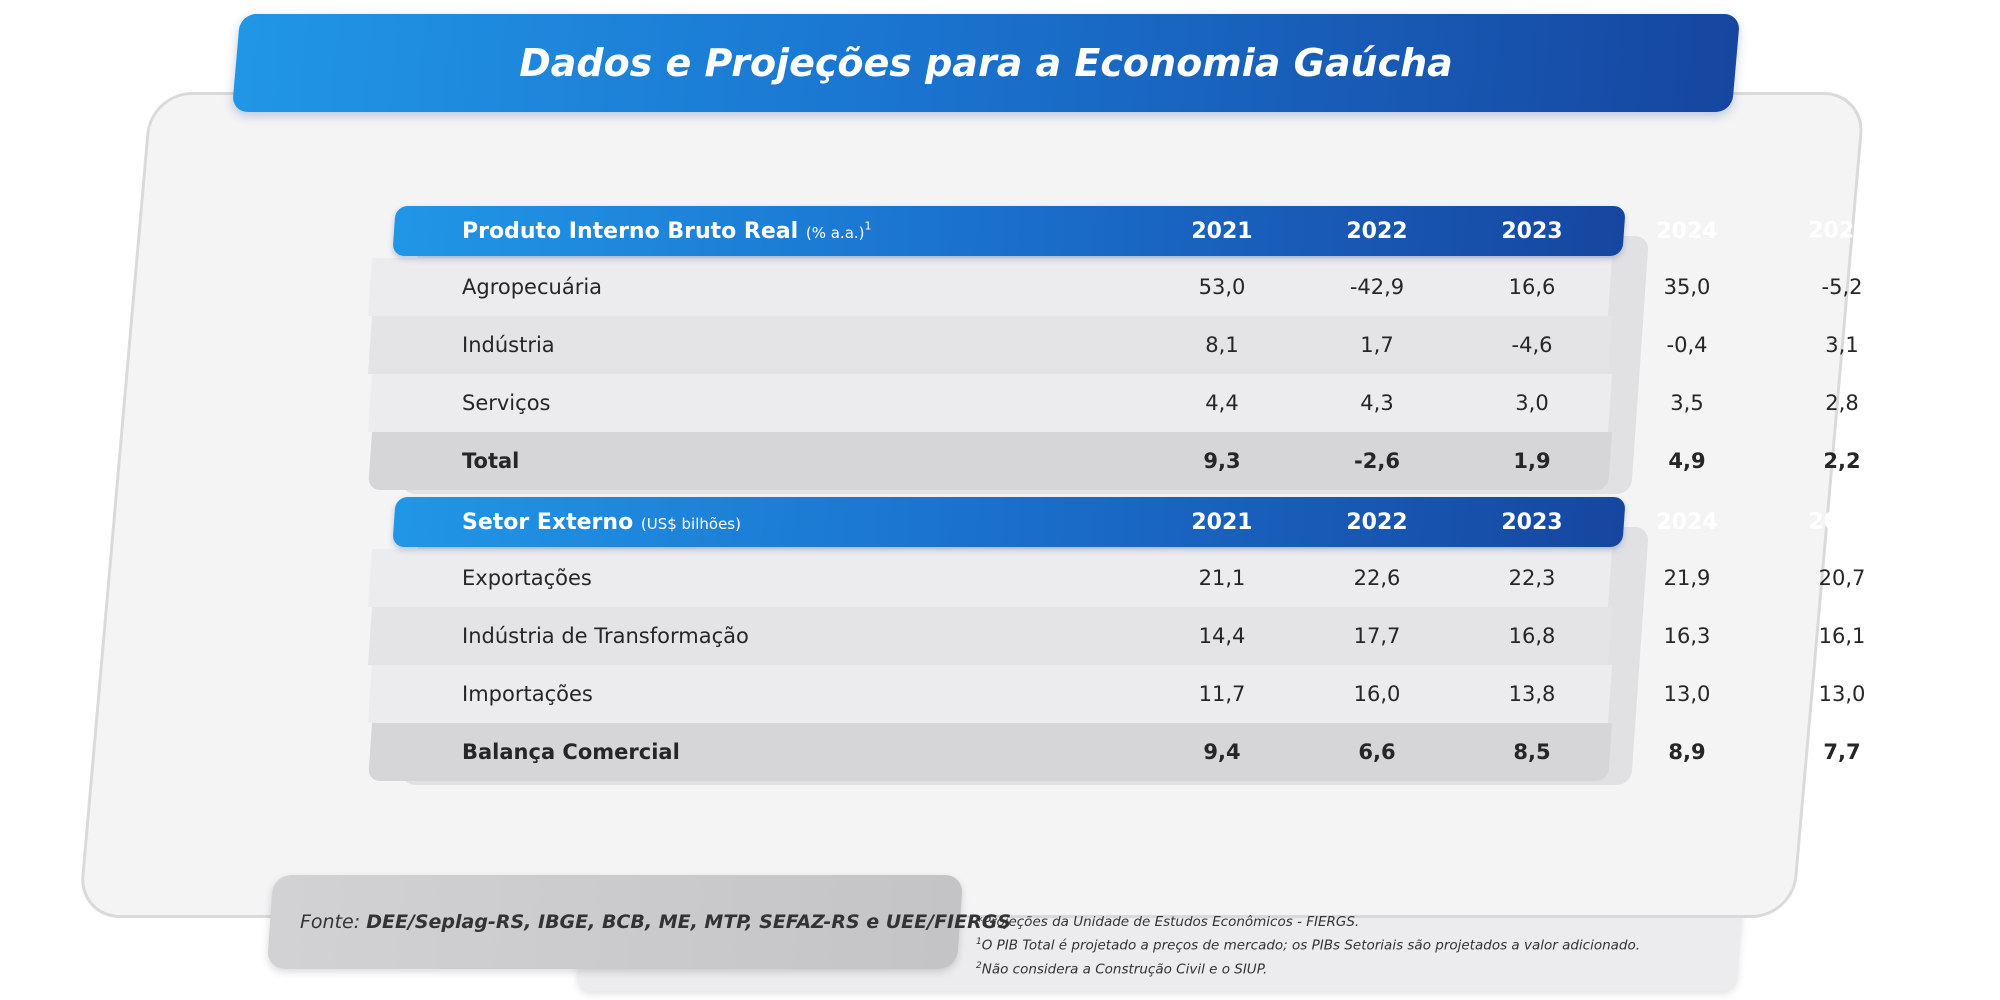 This screenshot has width=2000, height=1000. I want to click on row-label: Total, so click(491, 461).